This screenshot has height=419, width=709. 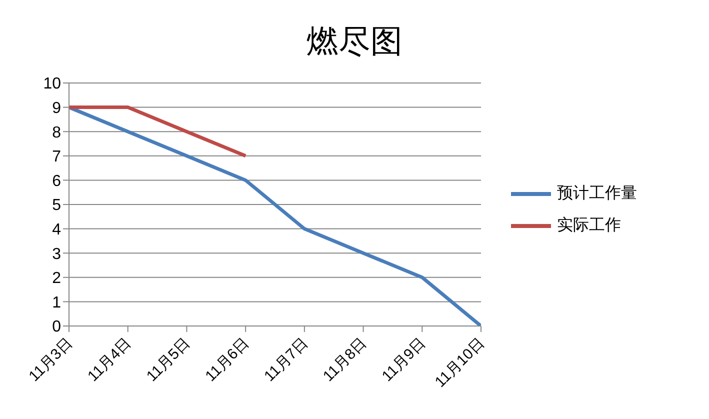 I want to click on y-tick-label: 3, so click(x=57, y=254).